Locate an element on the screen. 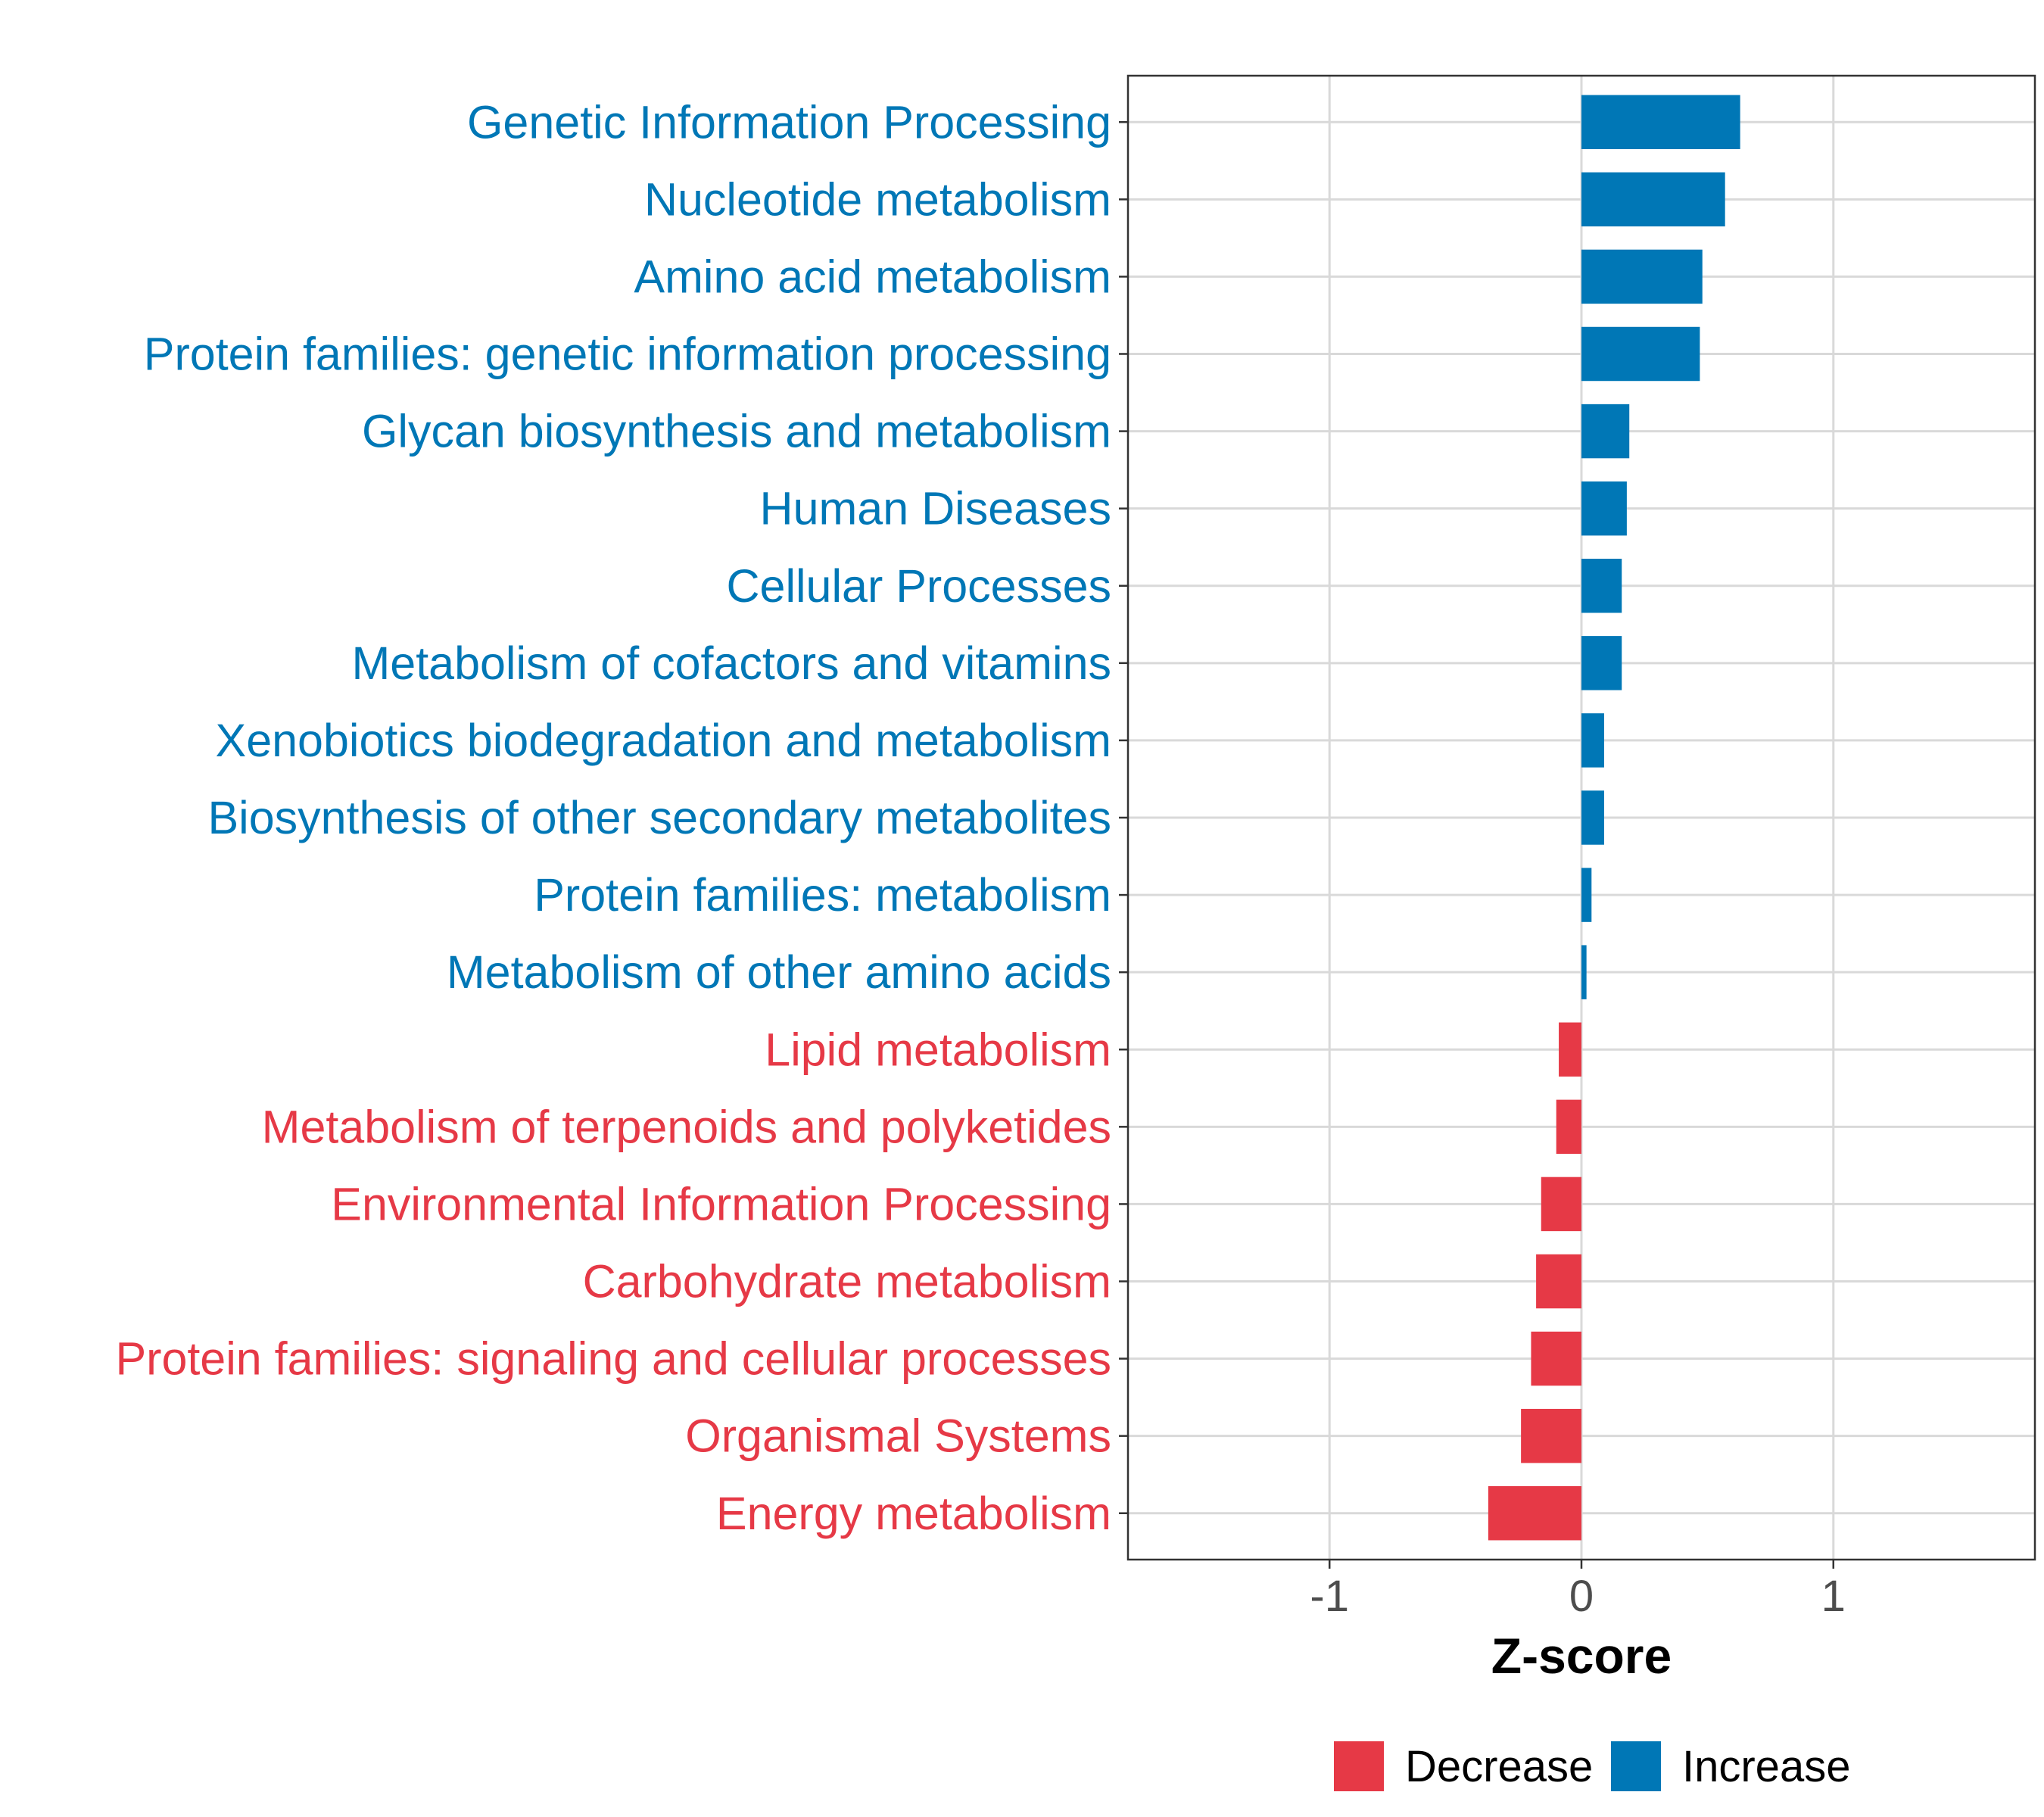 This screenshot has height=1817, width=2044. legend: Decrease Increase is located at coordinates (1592, 1766).